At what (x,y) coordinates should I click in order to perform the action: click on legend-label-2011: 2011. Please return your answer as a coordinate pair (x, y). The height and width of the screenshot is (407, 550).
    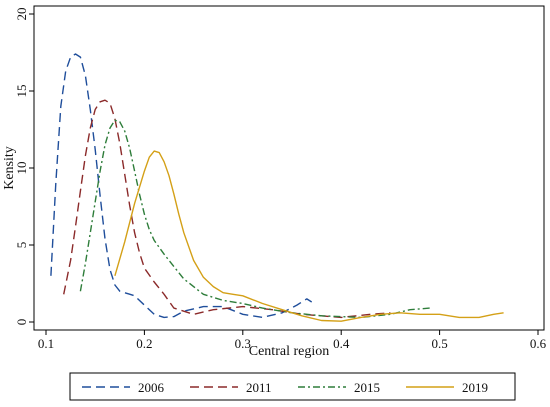
    Looking at the image, I should click on (259, 387).